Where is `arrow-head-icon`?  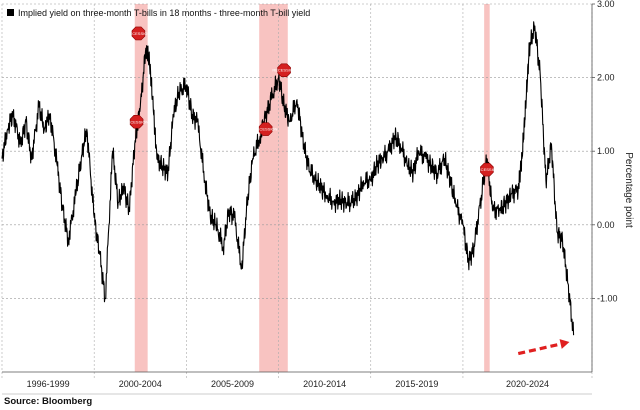 arrow-head-icon is located at coordinates (564, 344).